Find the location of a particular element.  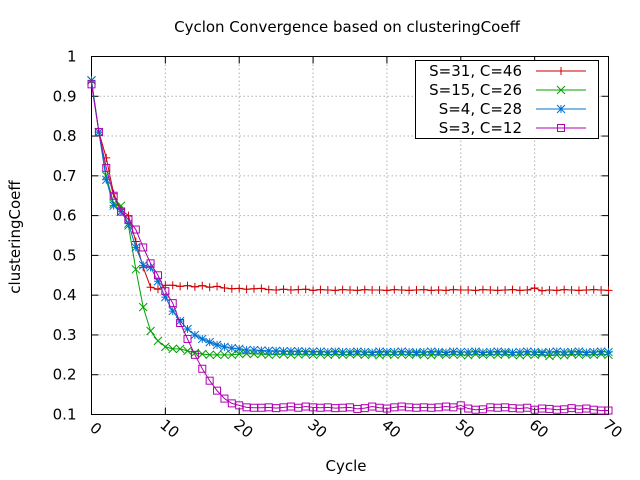

y-tick-label: 0.9 is located at coordinates (65, 96).